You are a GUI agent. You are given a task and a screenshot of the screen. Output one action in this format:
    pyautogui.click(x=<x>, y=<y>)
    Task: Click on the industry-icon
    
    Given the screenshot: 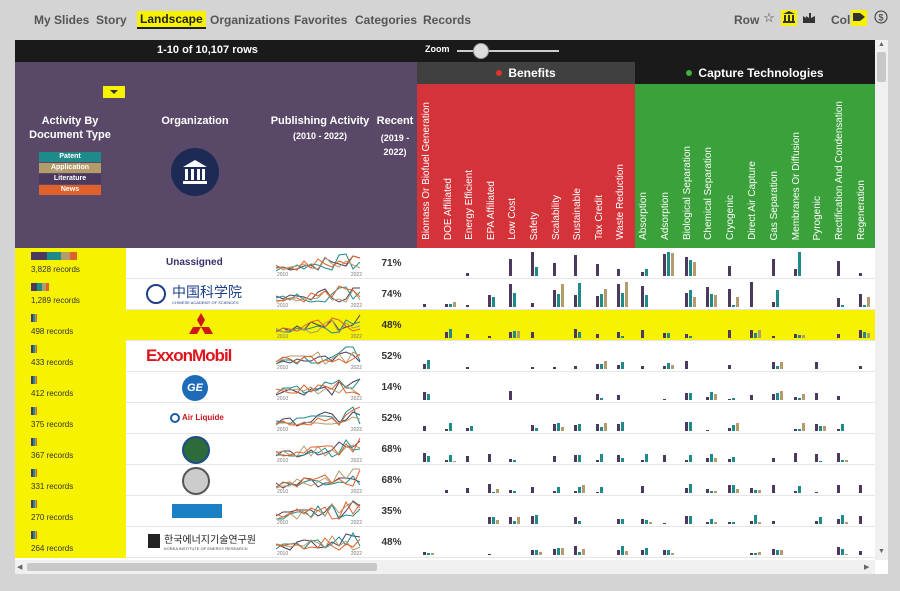 What is the action you would take?
    pyautogui.click(x=809, y=18)
    